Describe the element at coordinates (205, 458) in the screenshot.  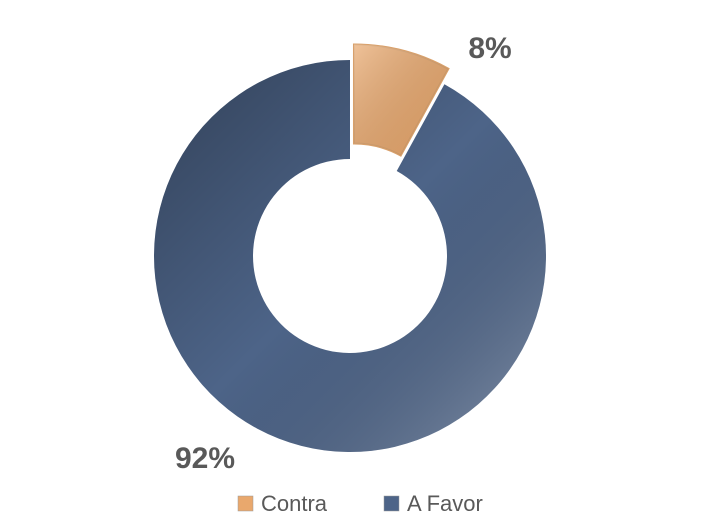
I see `data-label: 92%` at that location.